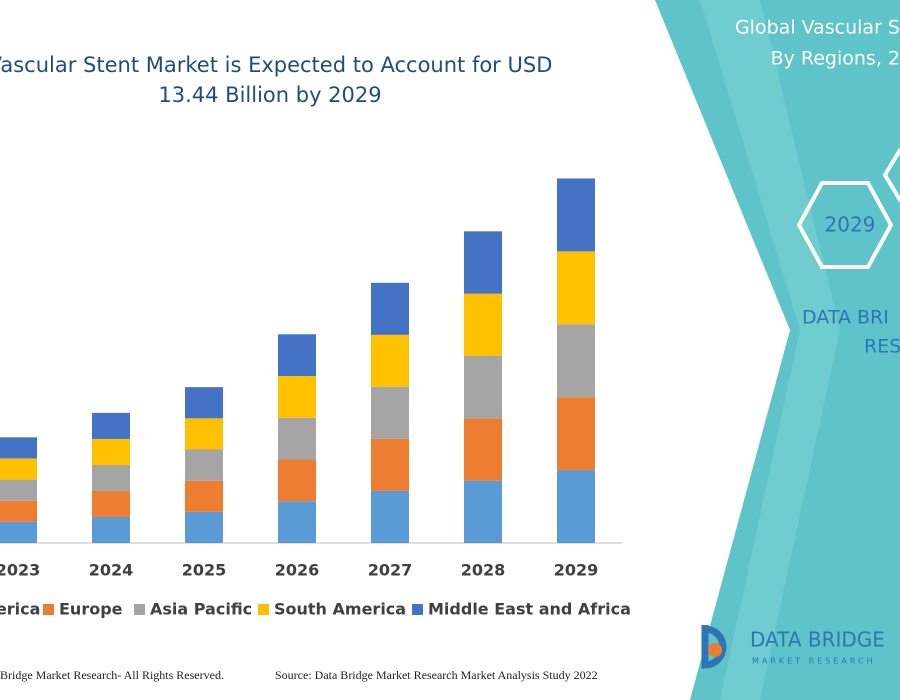  I want to click on x-tick-label: 2023, so click(20, 570).